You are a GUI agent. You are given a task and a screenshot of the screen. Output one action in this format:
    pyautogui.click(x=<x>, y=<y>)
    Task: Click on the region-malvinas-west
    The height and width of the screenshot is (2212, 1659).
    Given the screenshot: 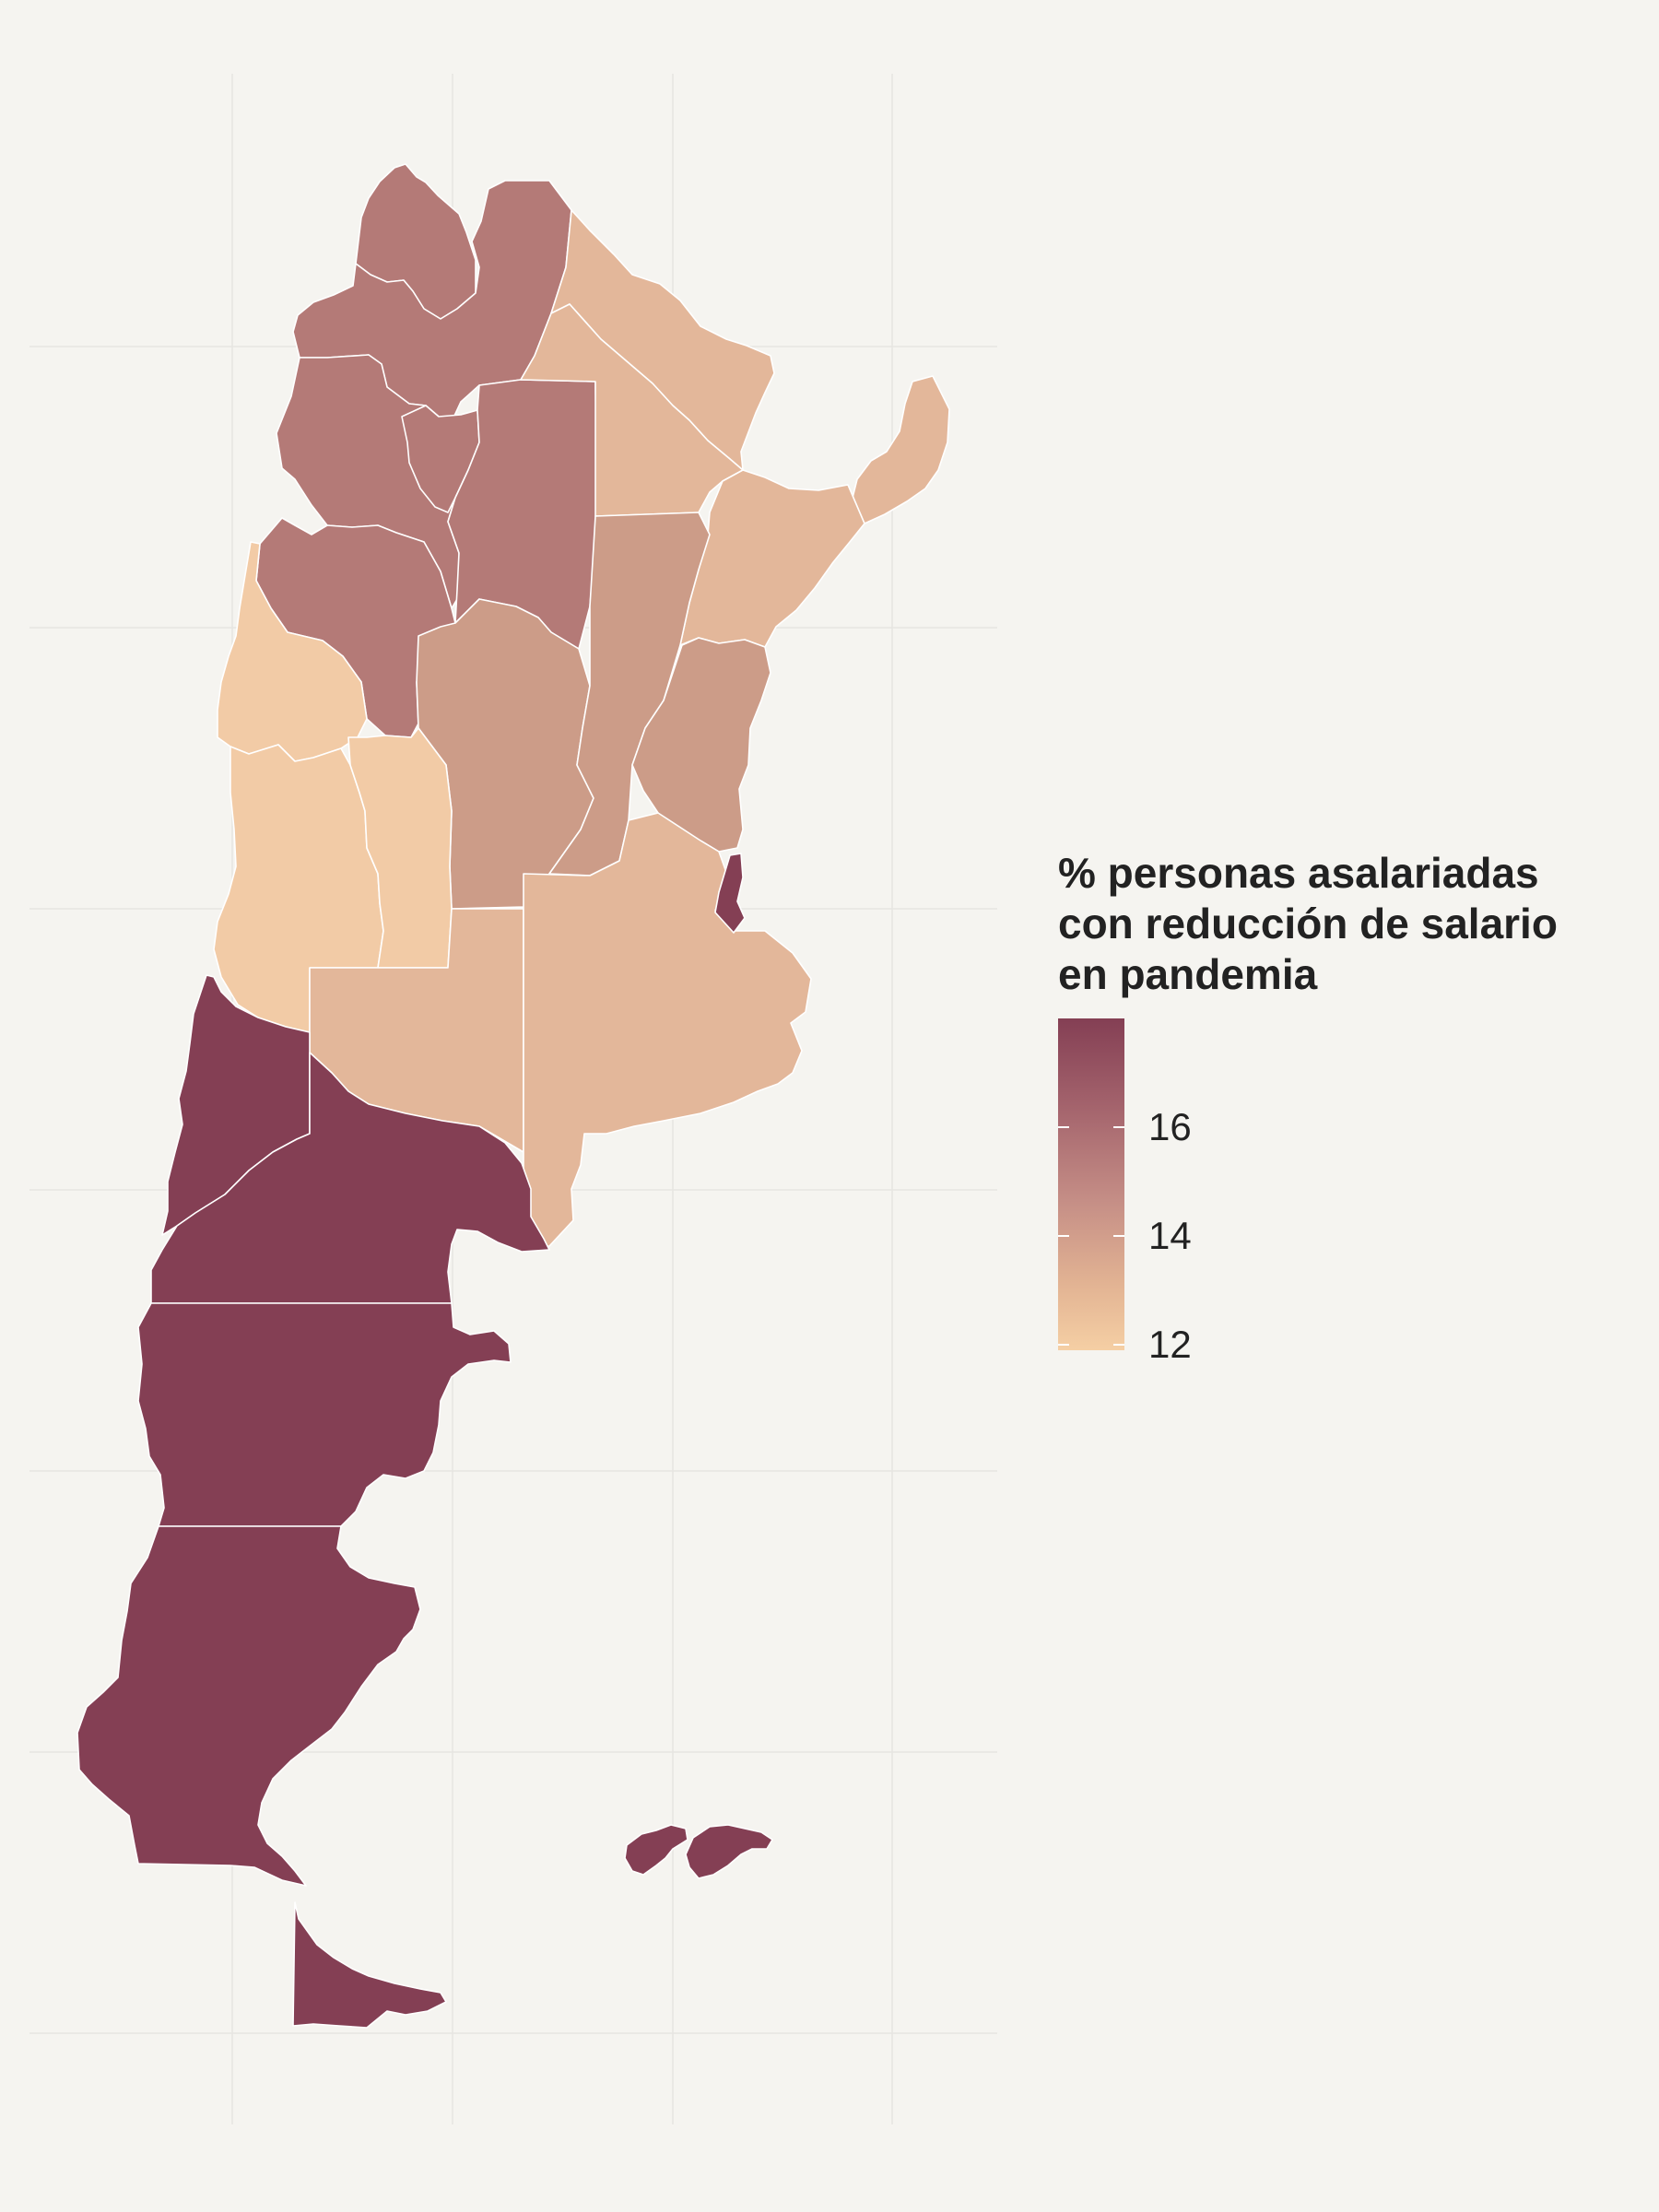 What is the action you would take?
    pyautogui.click(x=656, y=1850)
    